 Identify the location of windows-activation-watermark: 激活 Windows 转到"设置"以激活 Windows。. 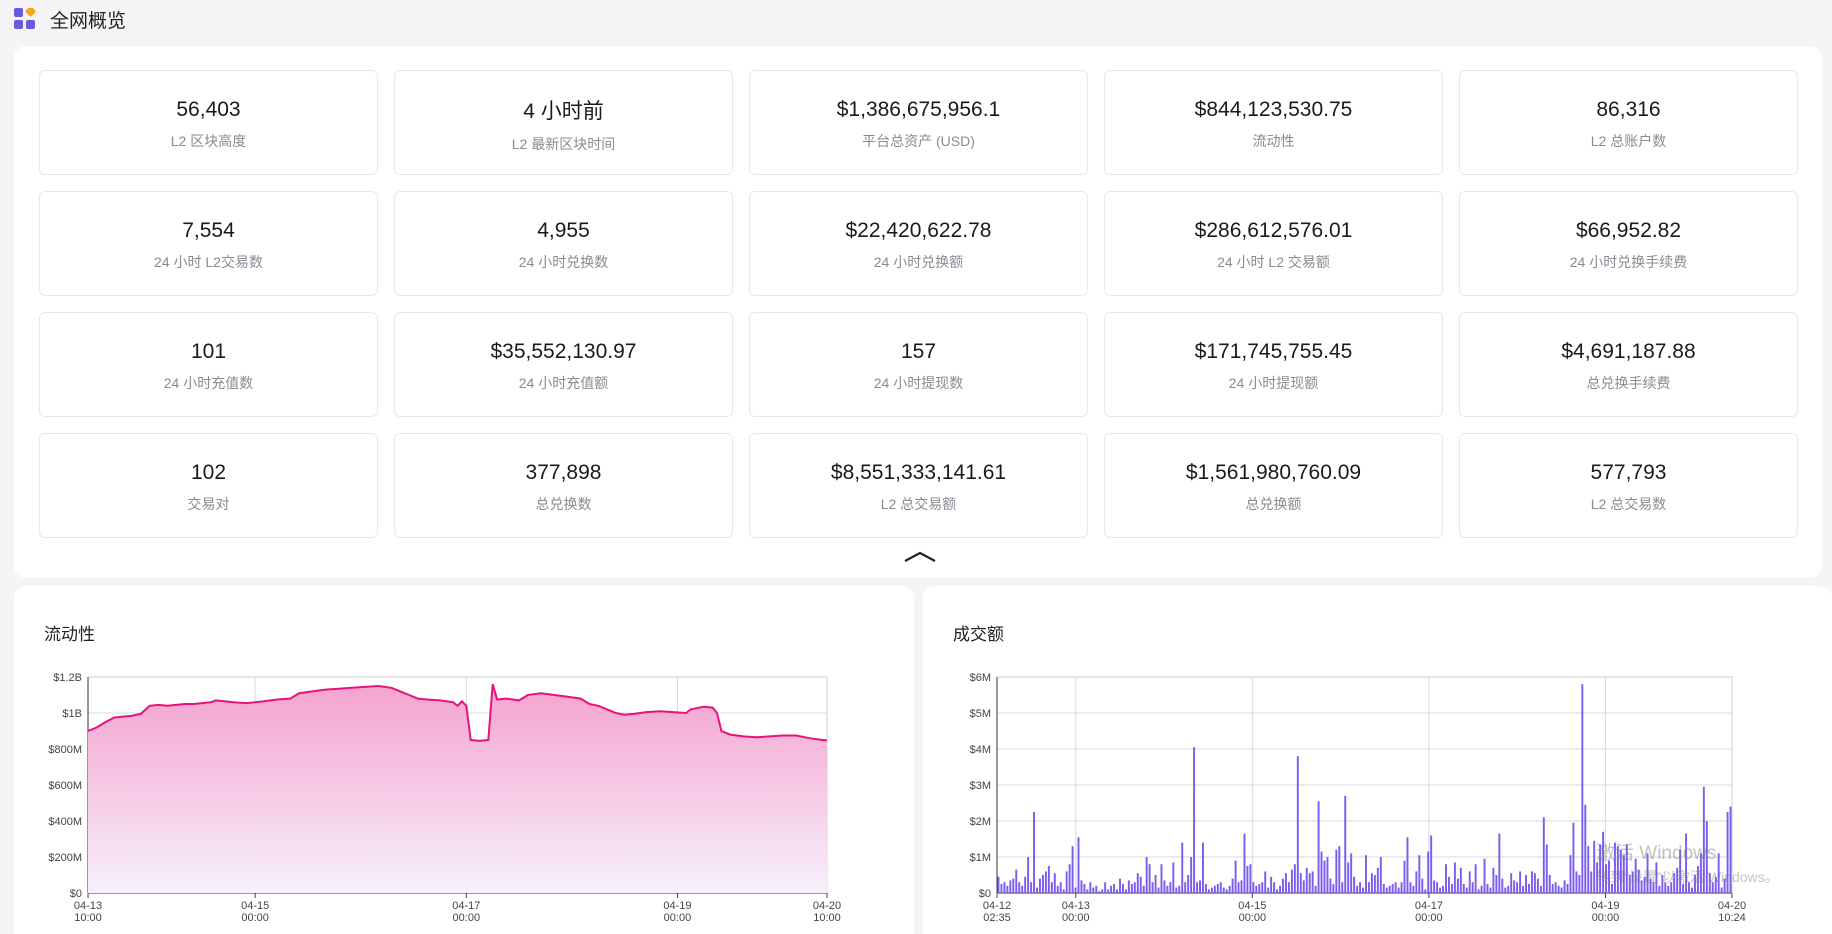
(1687, 862).